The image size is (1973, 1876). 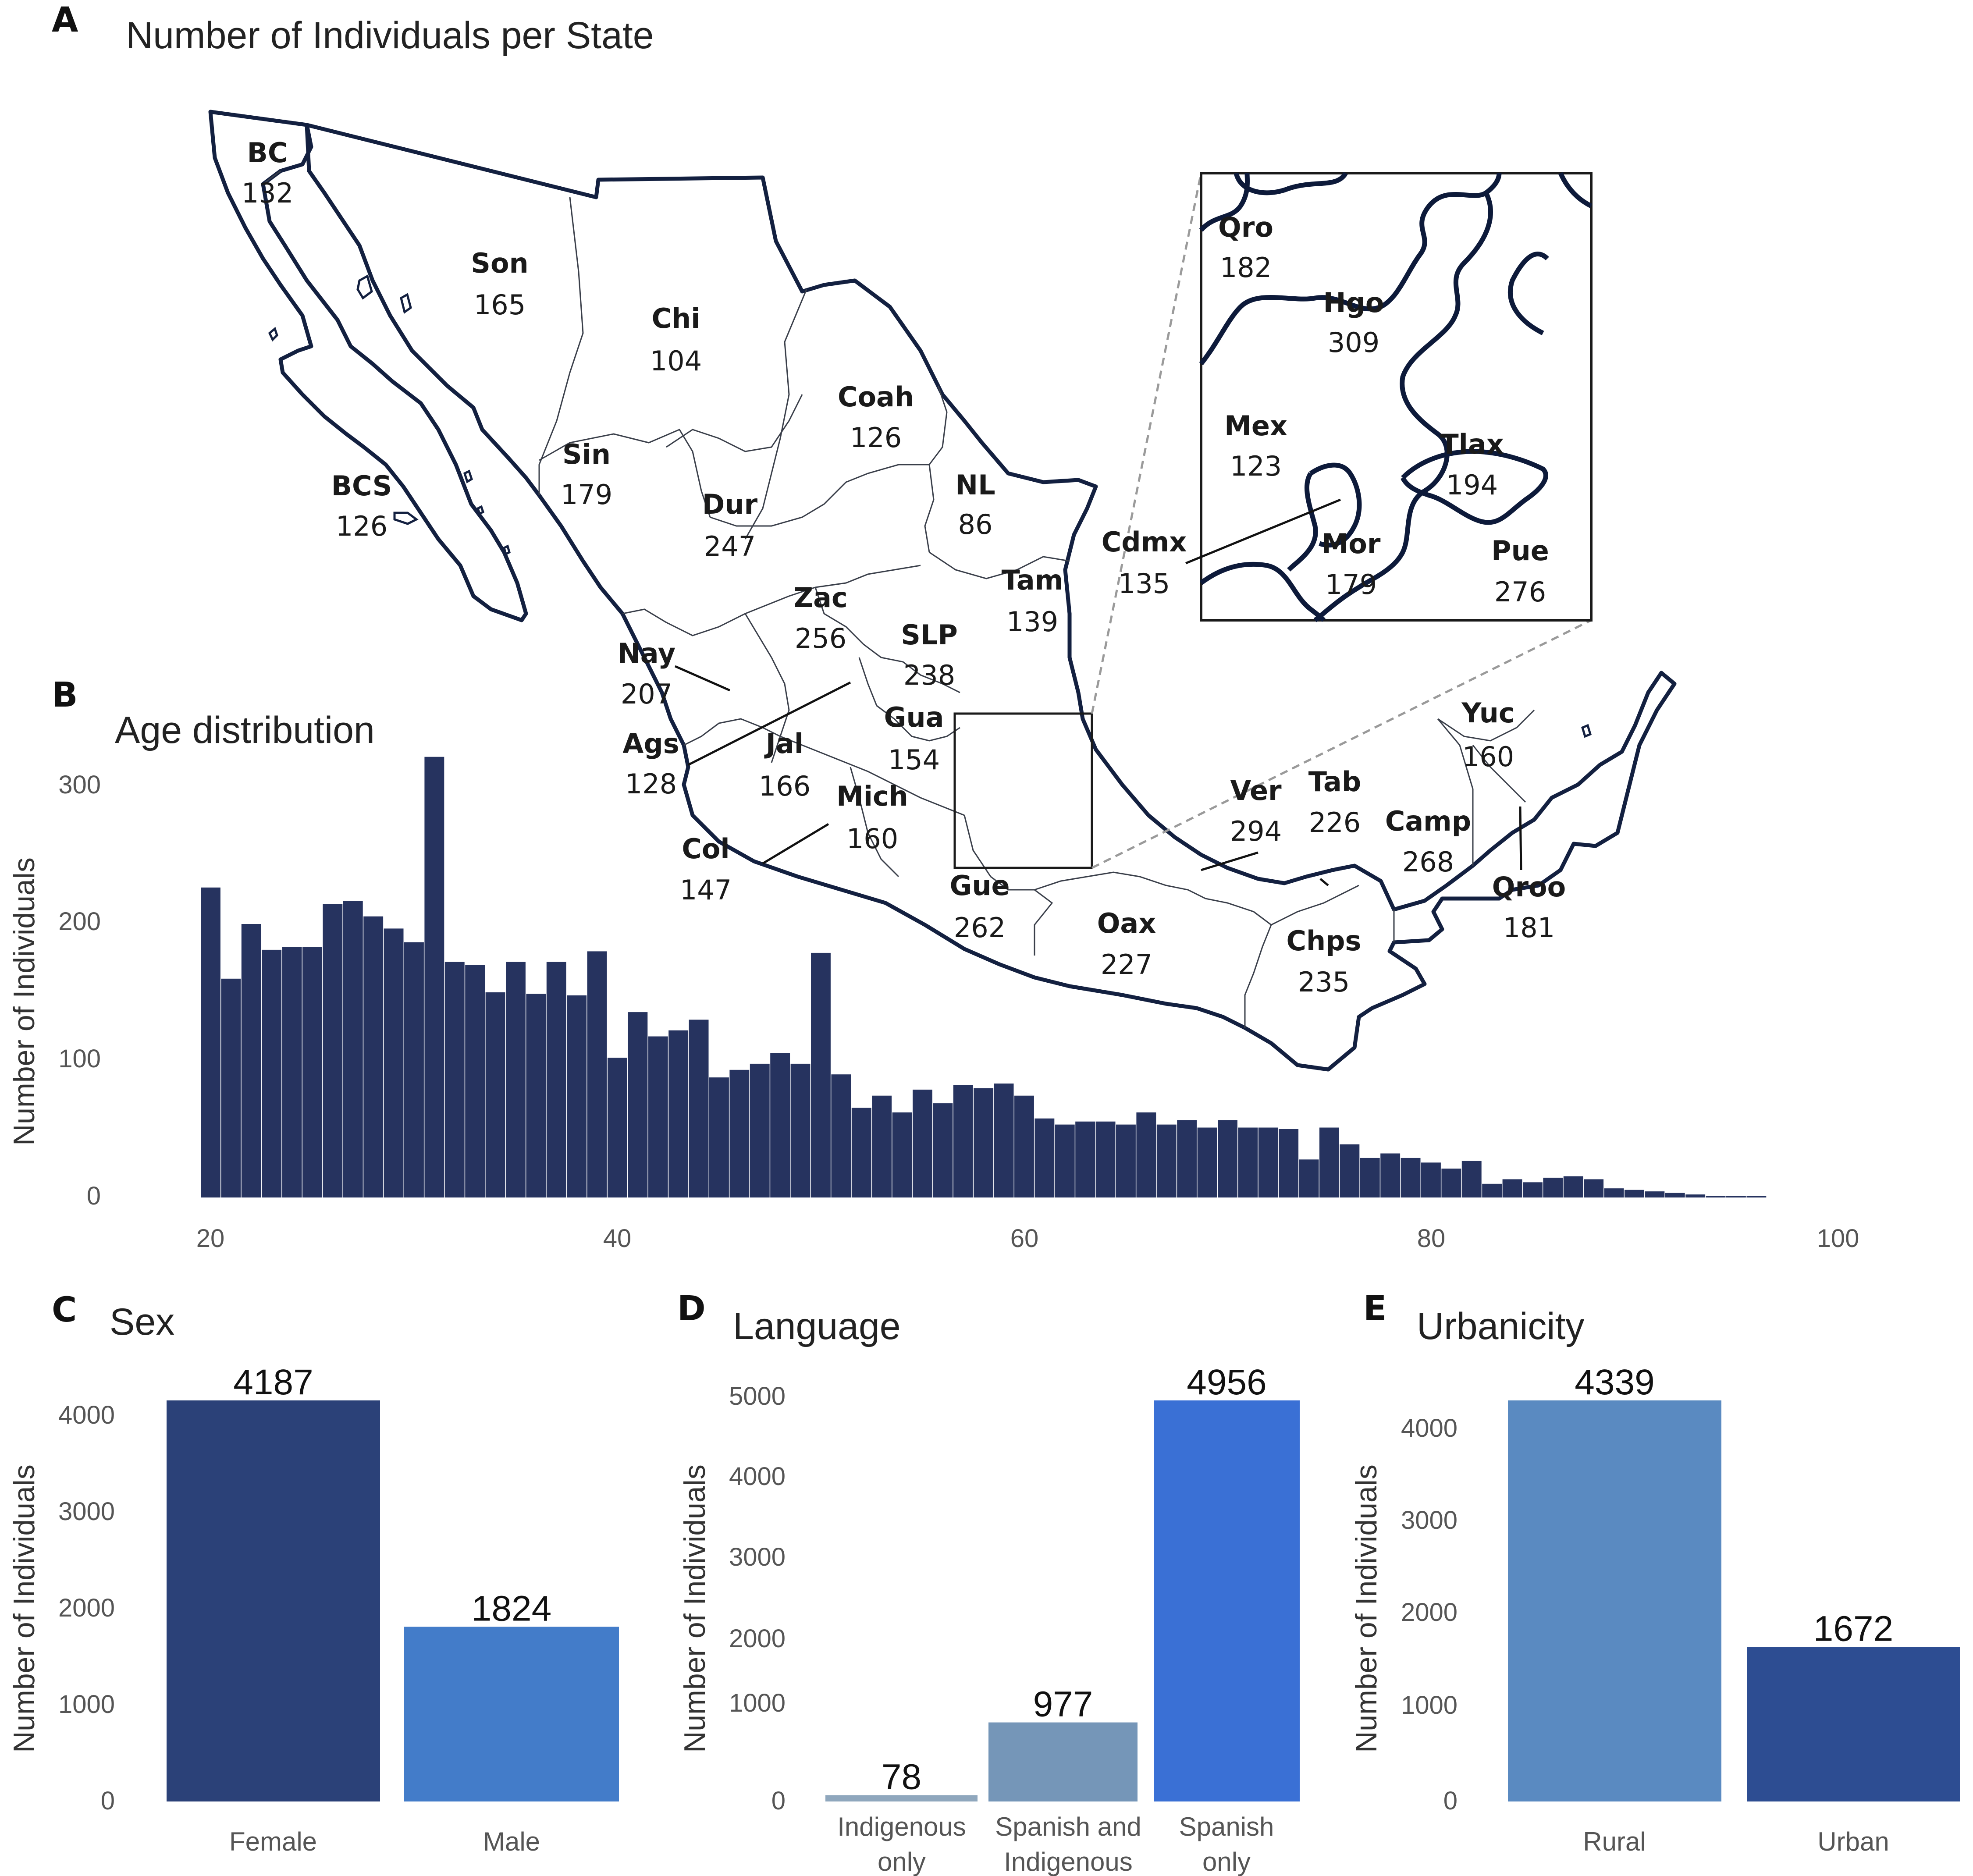 I want to click on state-label: Ags 128, so click(x=650, y=764).